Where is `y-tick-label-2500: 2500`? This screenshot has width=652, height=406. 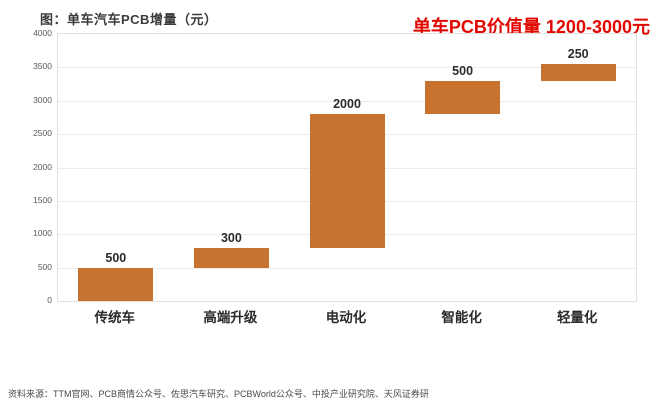 y-tick-label-2500: 2500 is located at coordinates (42, 133).